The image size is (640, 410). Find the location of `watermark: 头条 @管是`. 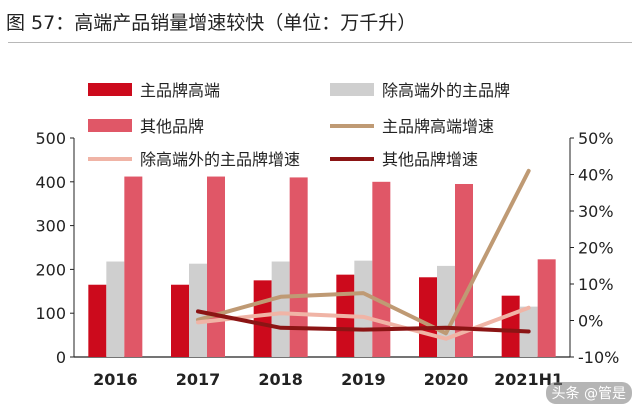

watermark: 头条 @管是 is located at coordinates (588, 393).